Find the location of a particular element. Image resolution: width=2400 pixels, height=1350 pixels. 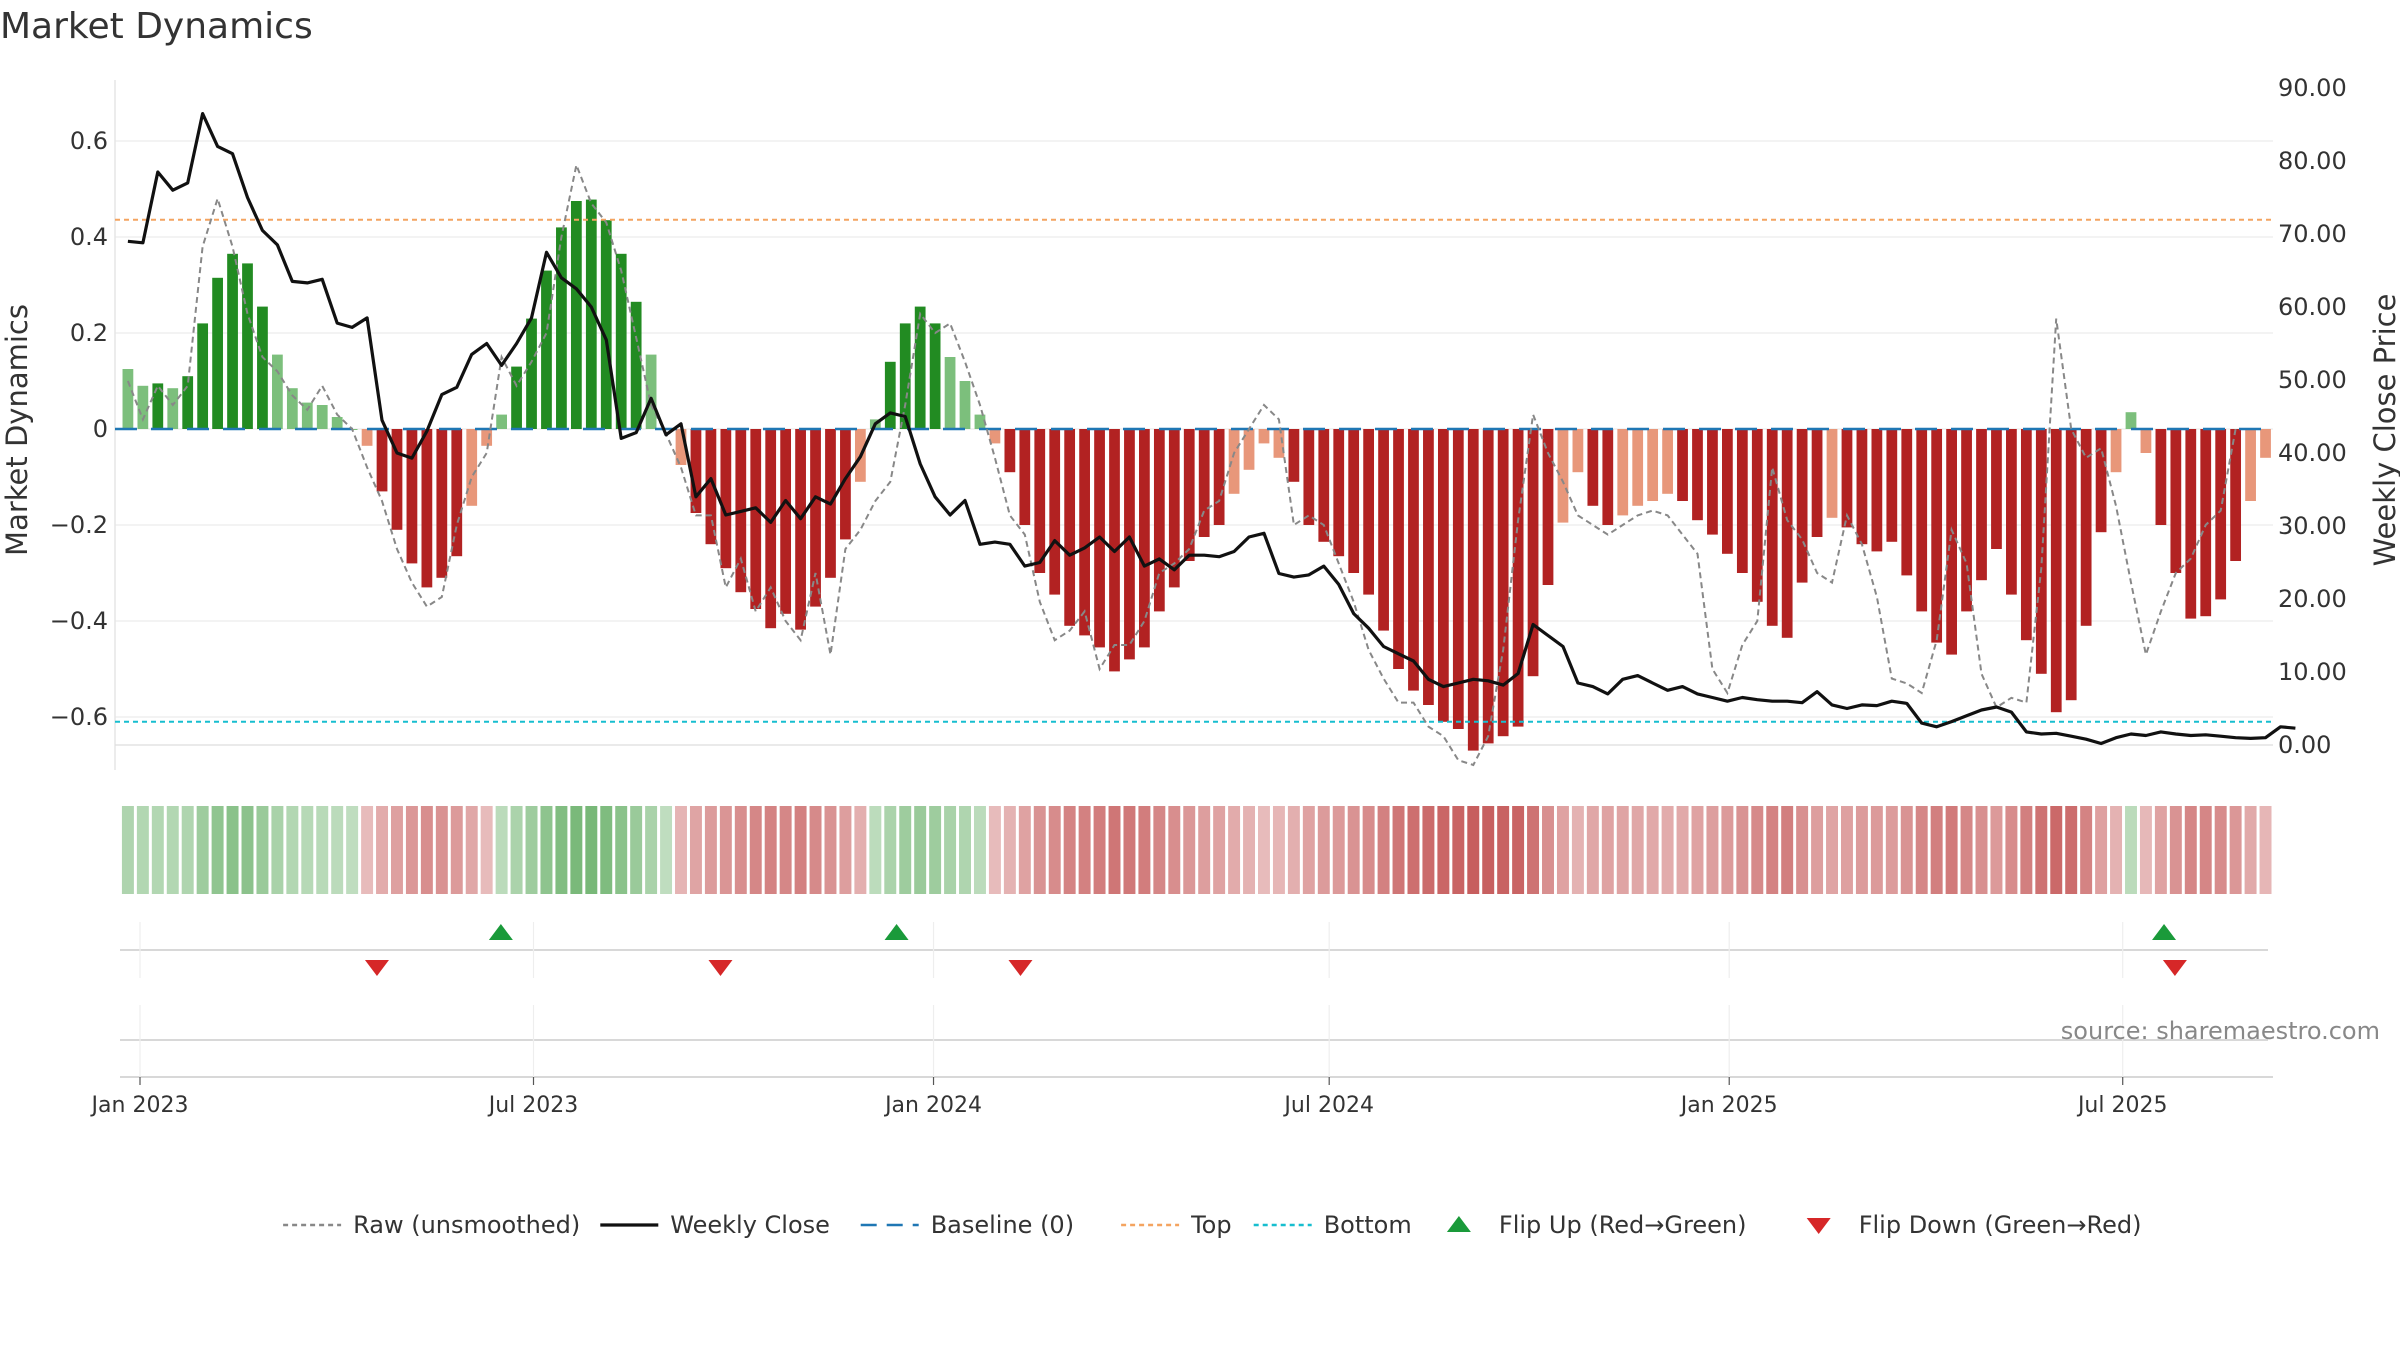

y2-tick-label: 60.00 is located at coordinates (2312, 307).